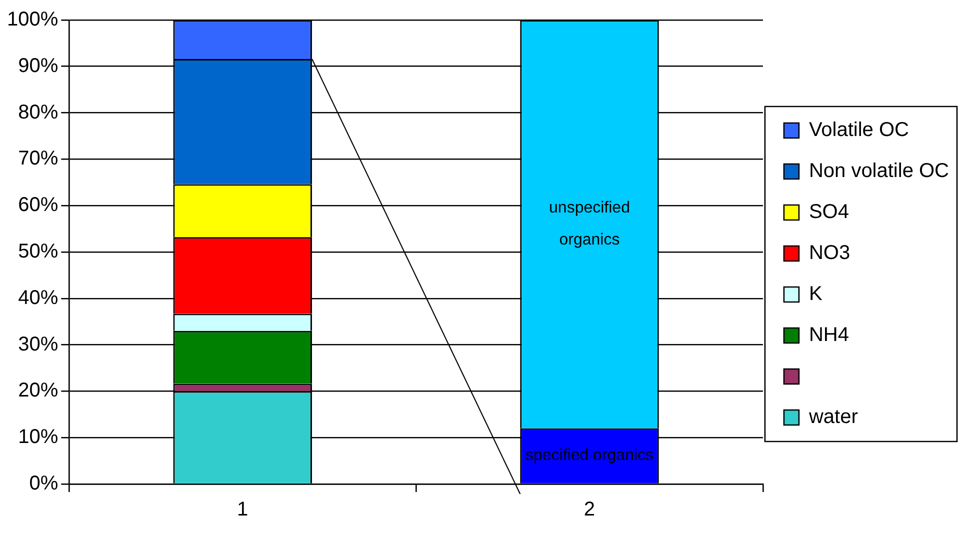  Describe the element at coordinates (815, 294) in the screenshot. I see `legend-label: K` at that location.